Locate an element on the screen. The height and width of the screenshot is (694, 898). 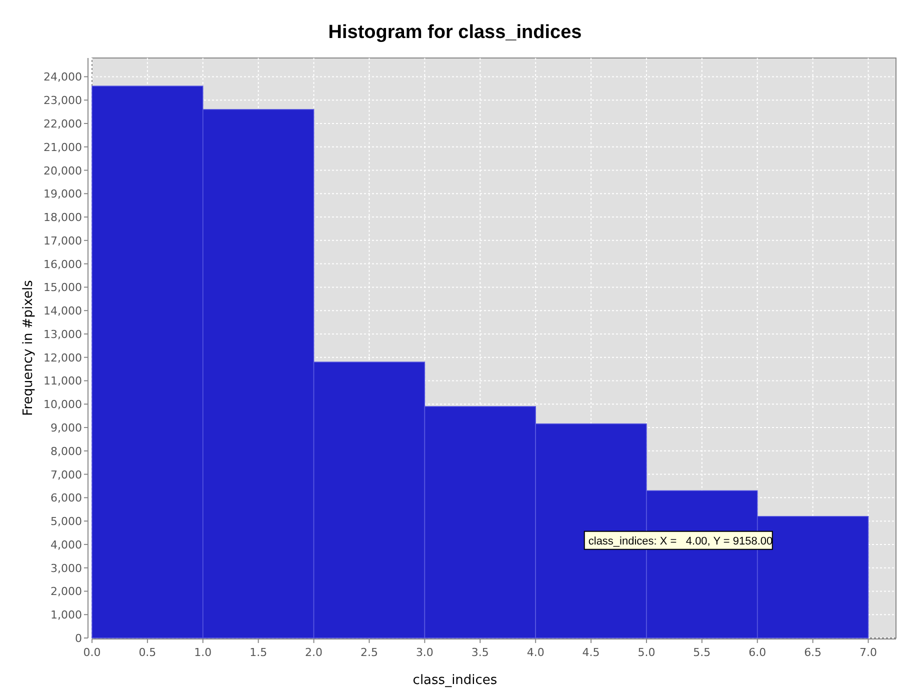
x-tick-label: 1.5 is located at coordinates (259, 652).